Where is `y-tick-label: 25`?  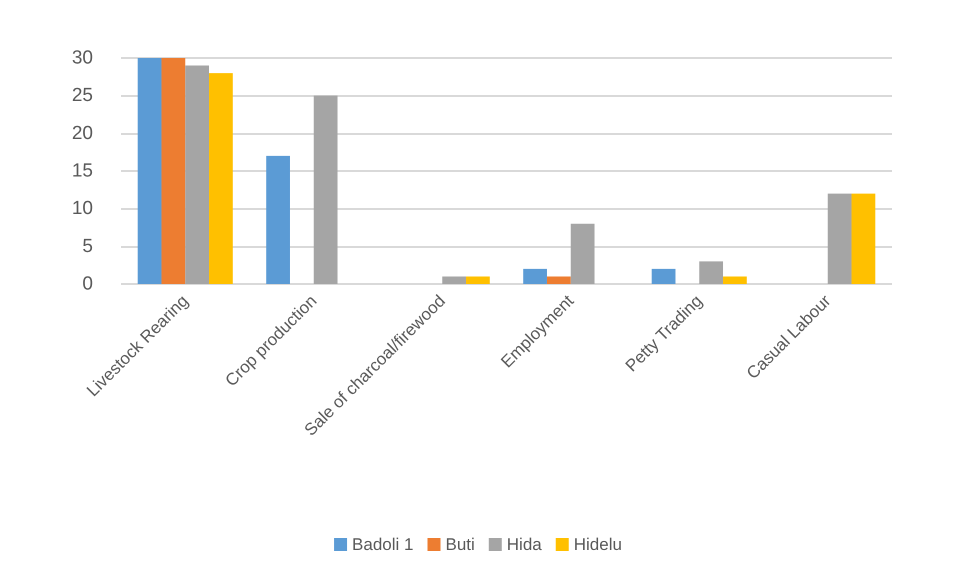 y-tick-label: 25 is located at coordinates (82, 95).